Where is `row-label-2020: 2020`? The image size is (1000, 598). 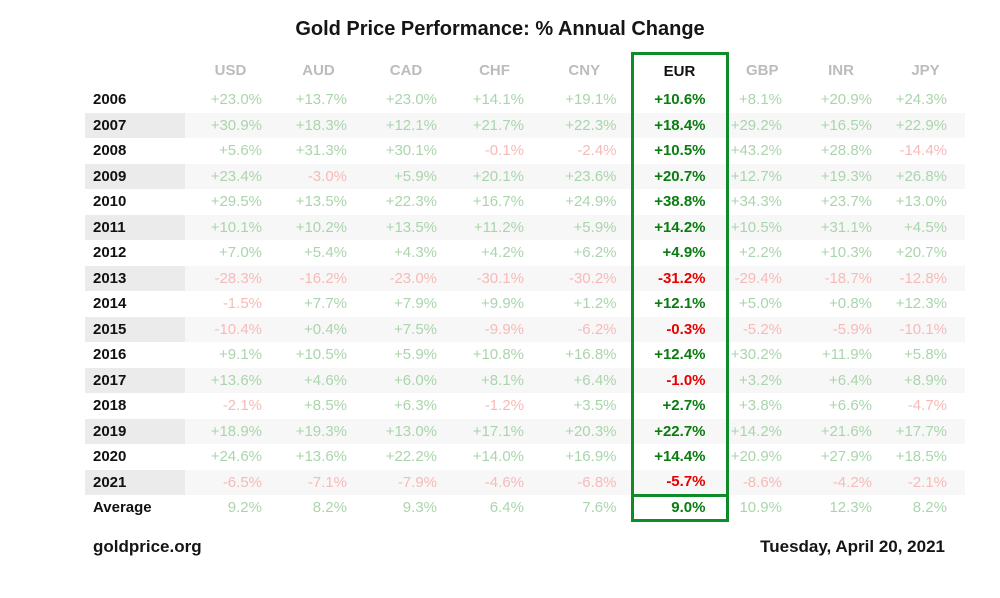 row-label-2020: 2020 is located at coordinates (110, 457).